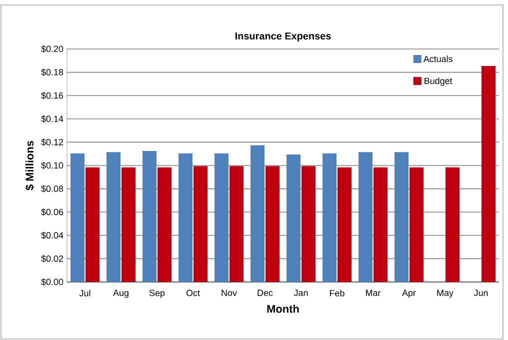 The image size is (508, 340). I want to click on x-tick-label: Nov, so click(229, 293).